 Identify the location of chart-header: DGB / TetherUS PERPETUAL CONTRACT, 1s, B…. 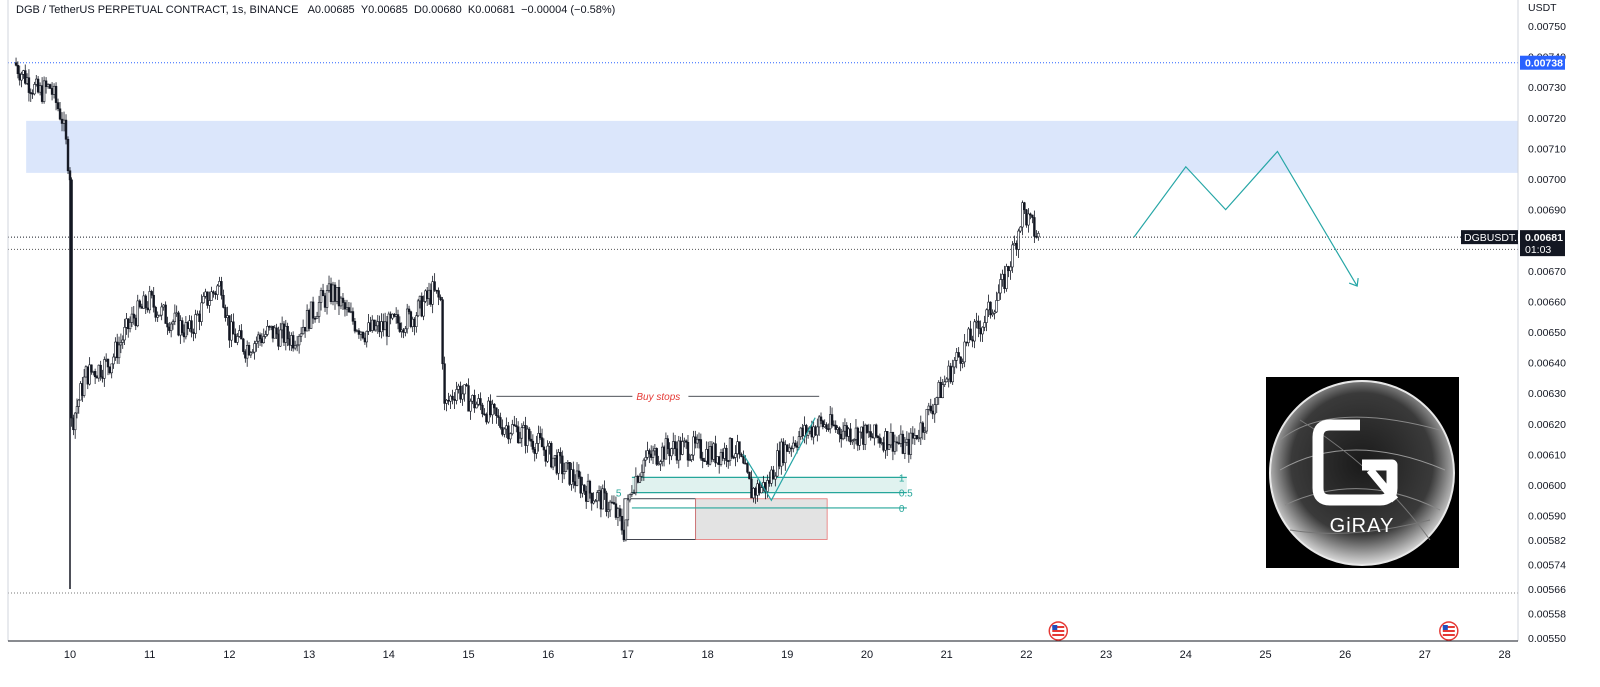
(315, 10).